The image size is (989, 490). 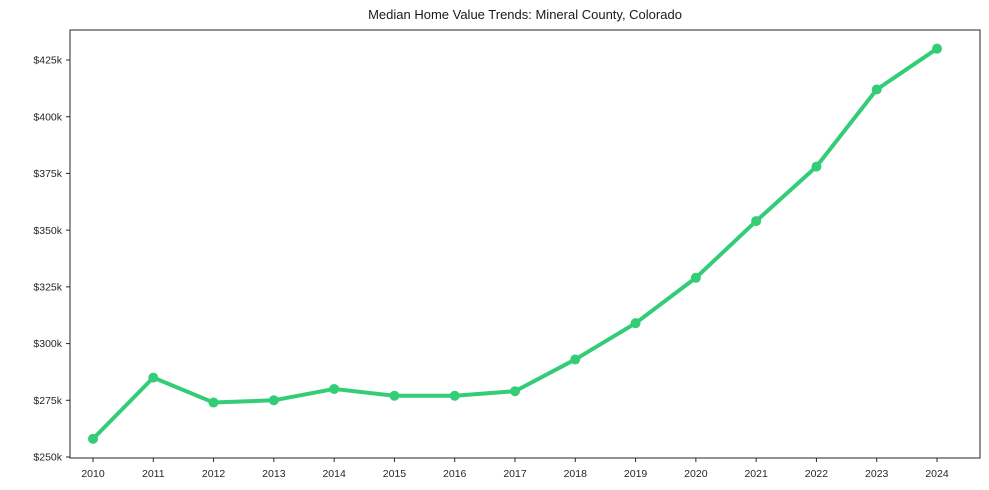 I want to click on y-tick-label: $425k, so click(x=47, y=61).